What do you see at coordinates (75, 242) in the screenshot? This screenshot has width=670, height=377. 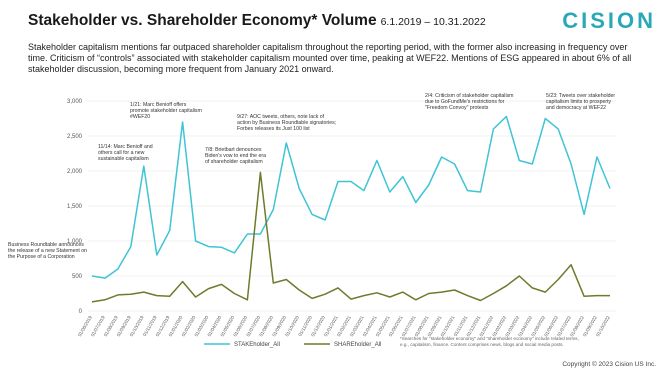 I see `y-tick-label: 1,000` at bounding box center [75, 242].